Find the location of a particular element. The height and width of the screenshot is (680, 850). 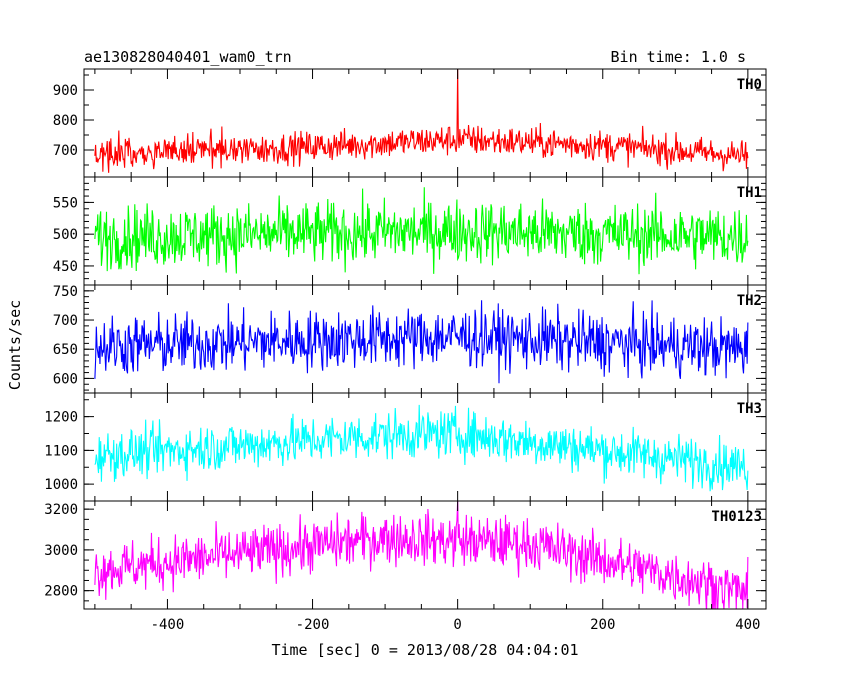

x-tick-label: 200 is located at coordinates (602, 625).